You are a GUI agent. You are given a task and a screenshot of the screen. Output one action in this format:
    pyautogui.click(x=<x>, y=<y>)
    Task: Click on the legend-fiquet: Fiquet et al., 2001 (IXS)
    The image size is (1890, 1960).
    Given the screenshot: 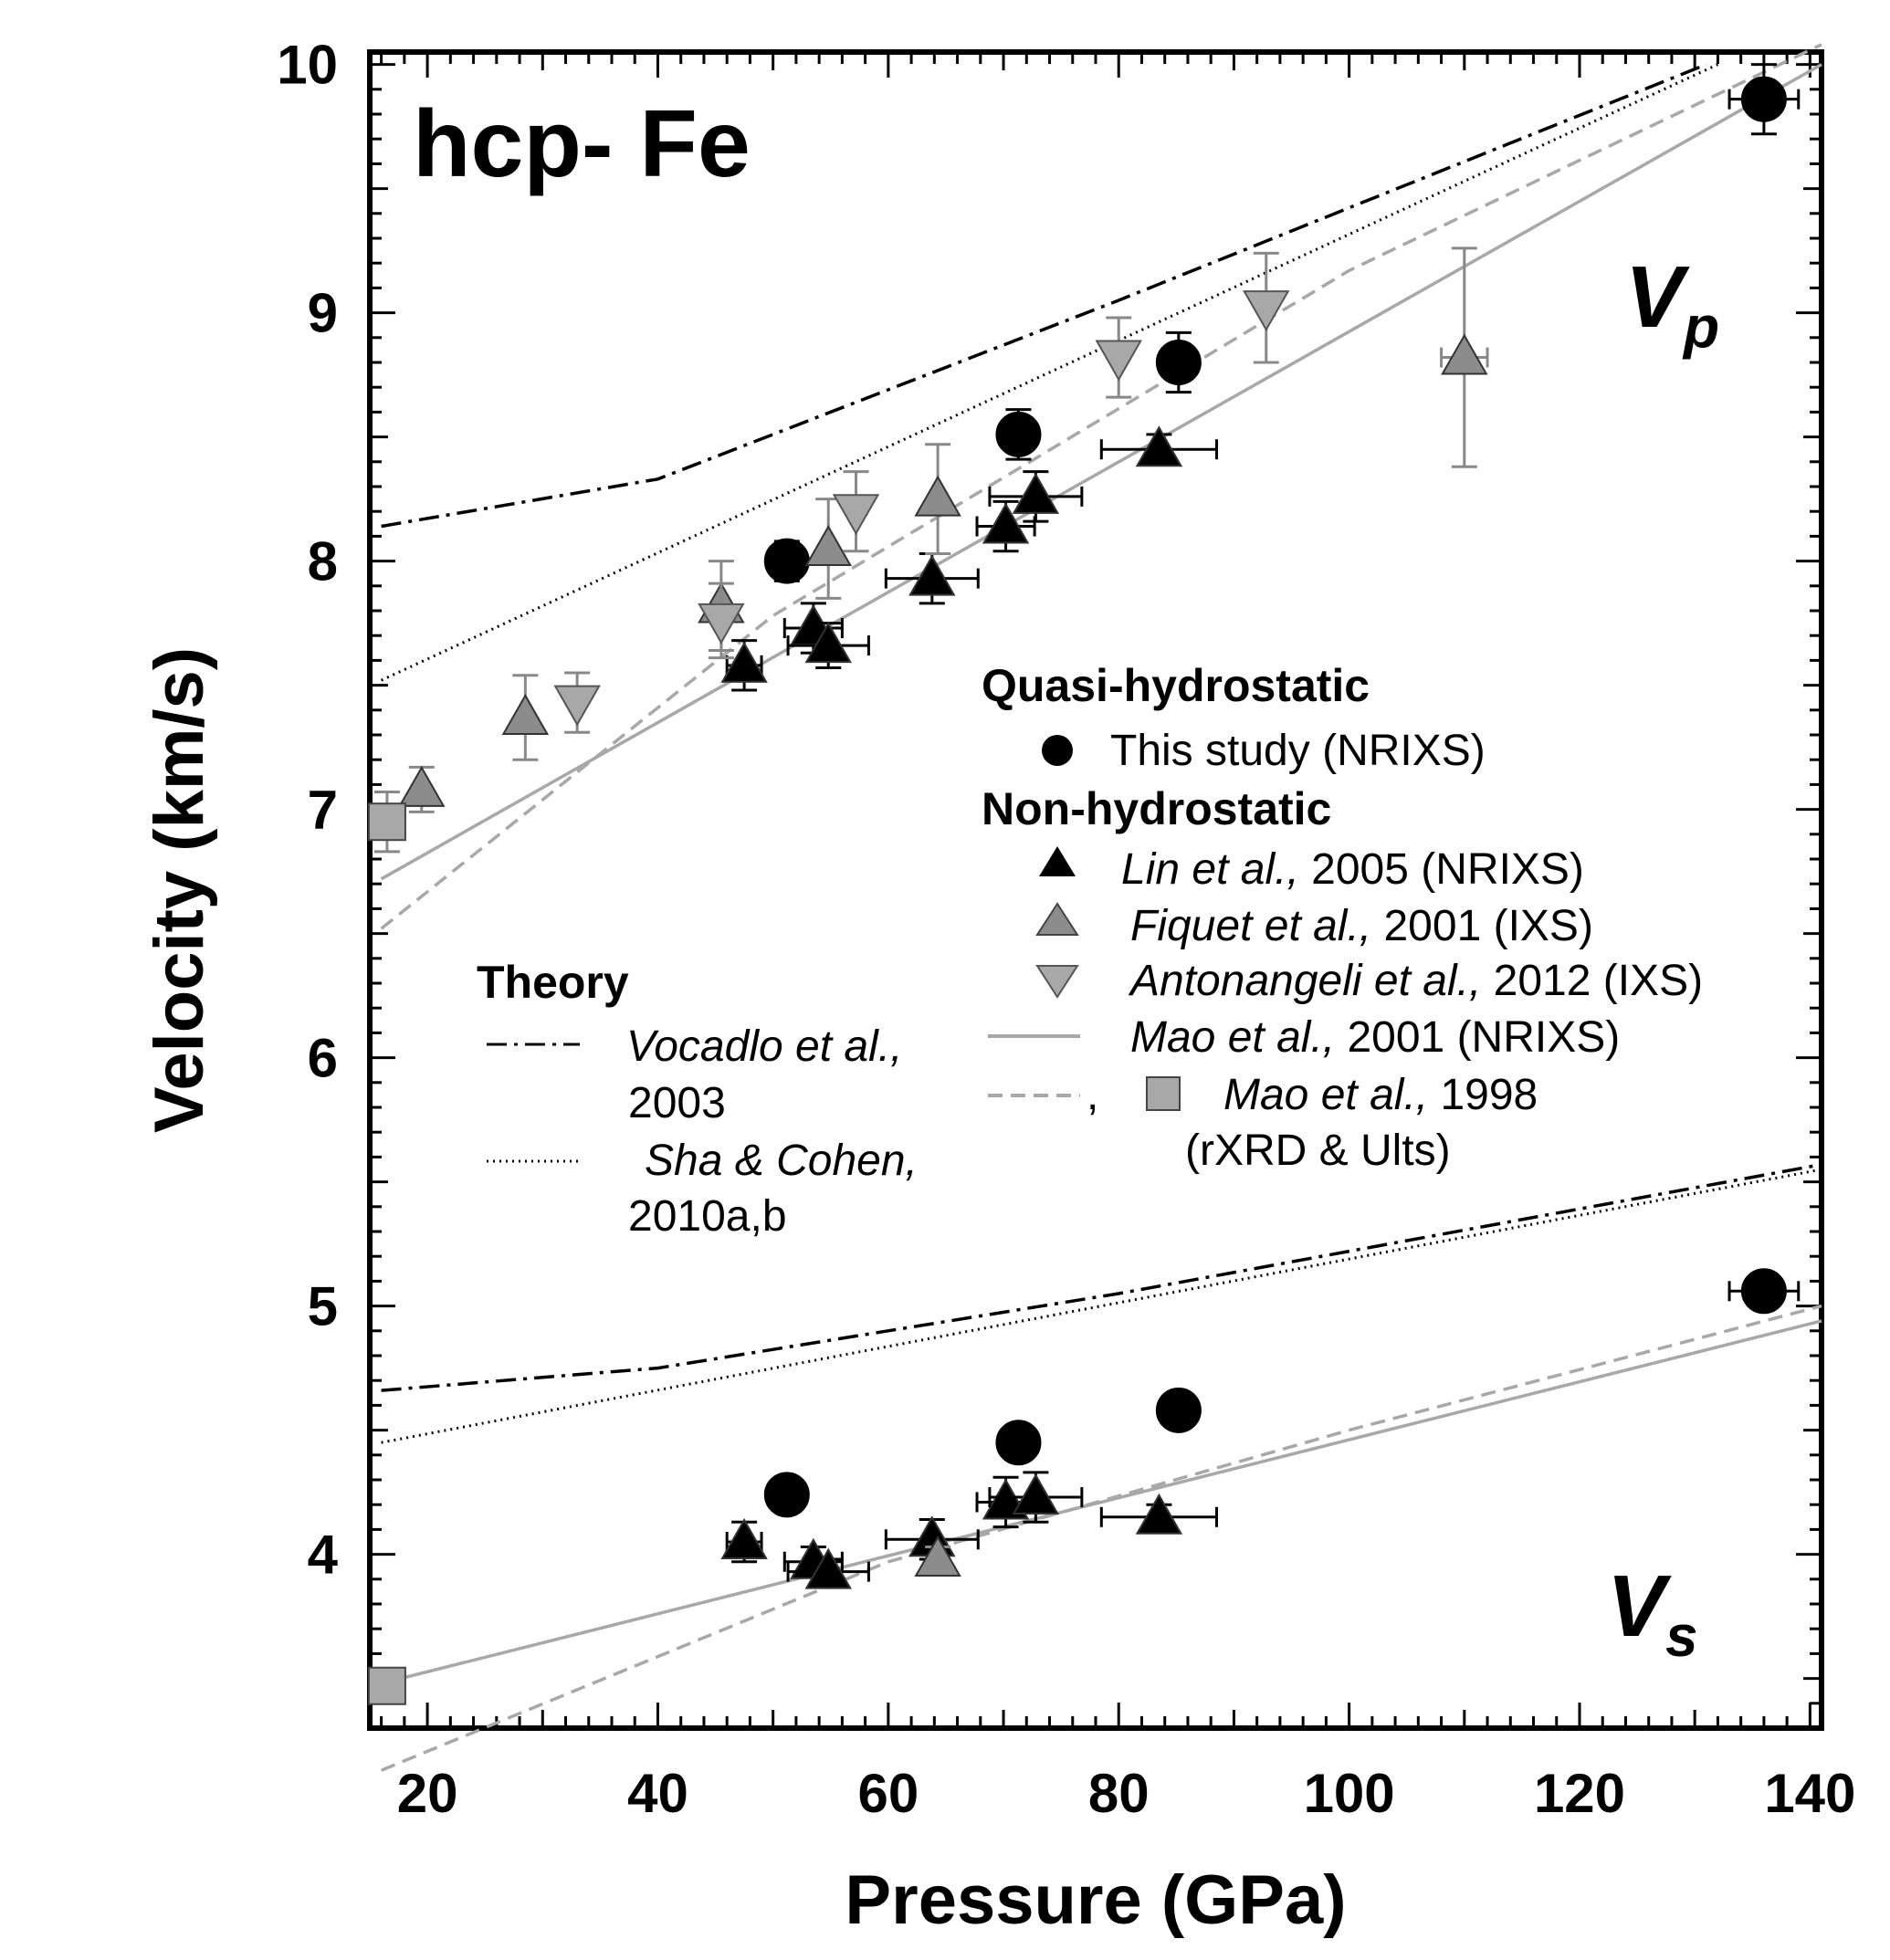 What is the action you would take?
    pyautogui.click(x=1361, y=926)
    